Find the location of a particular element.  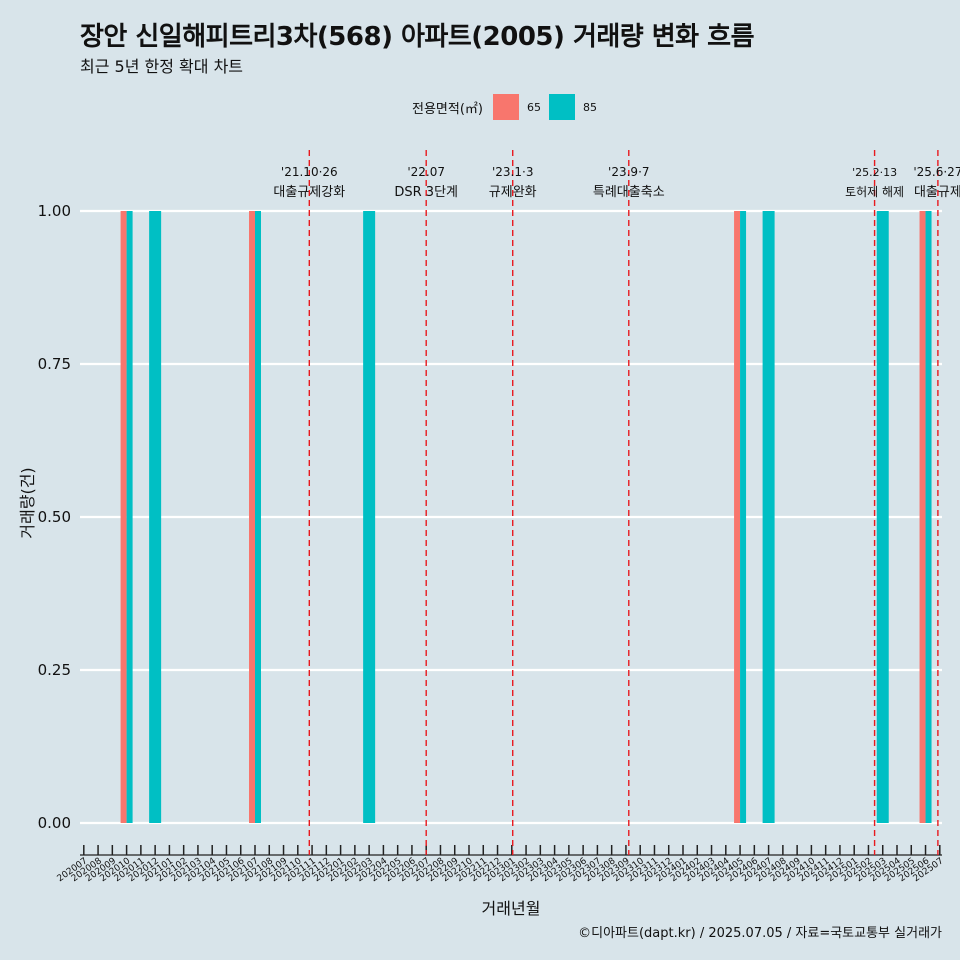

legend: 전용면적(㎡) 65 85 is located at coordinates (508, 107).